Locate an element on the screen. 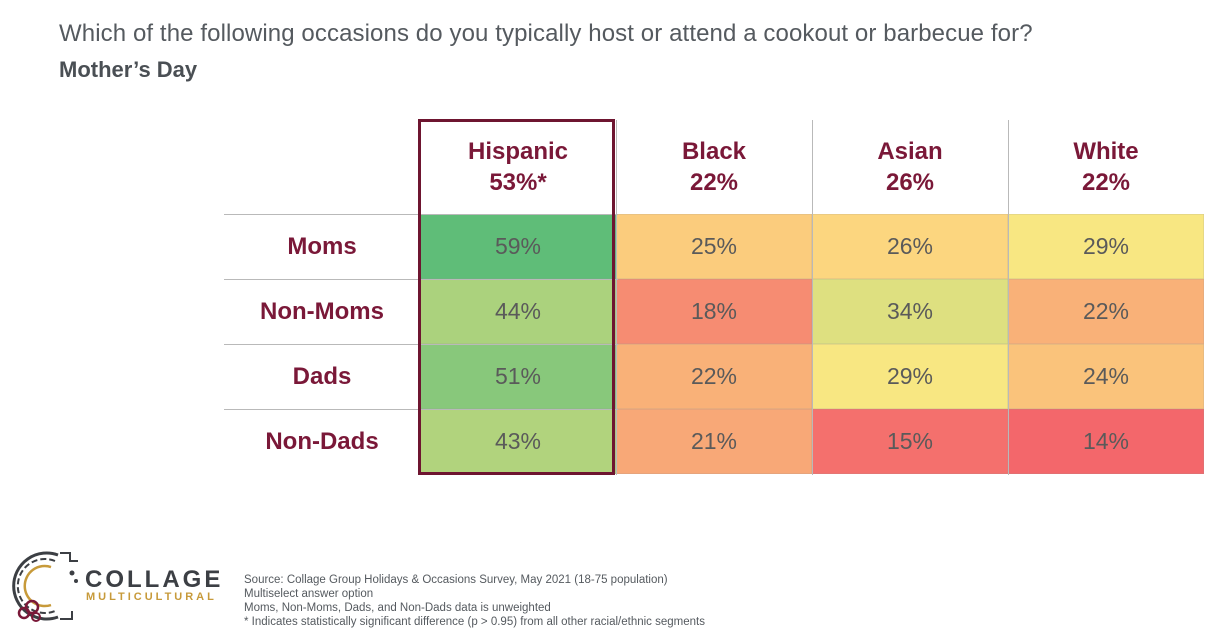 The image size is (1232, 633). heatmap-cell: 25% is located at coordinates (714, 246).